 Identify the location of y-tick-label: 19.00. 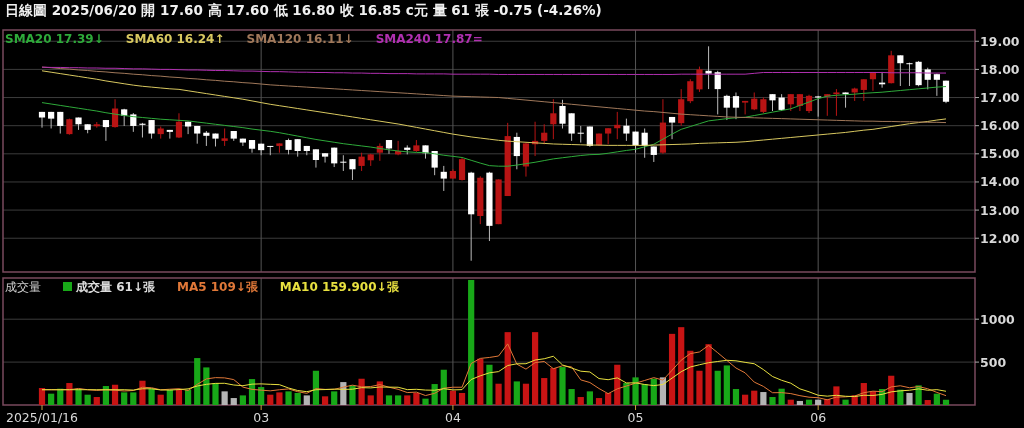
(1000, 41).